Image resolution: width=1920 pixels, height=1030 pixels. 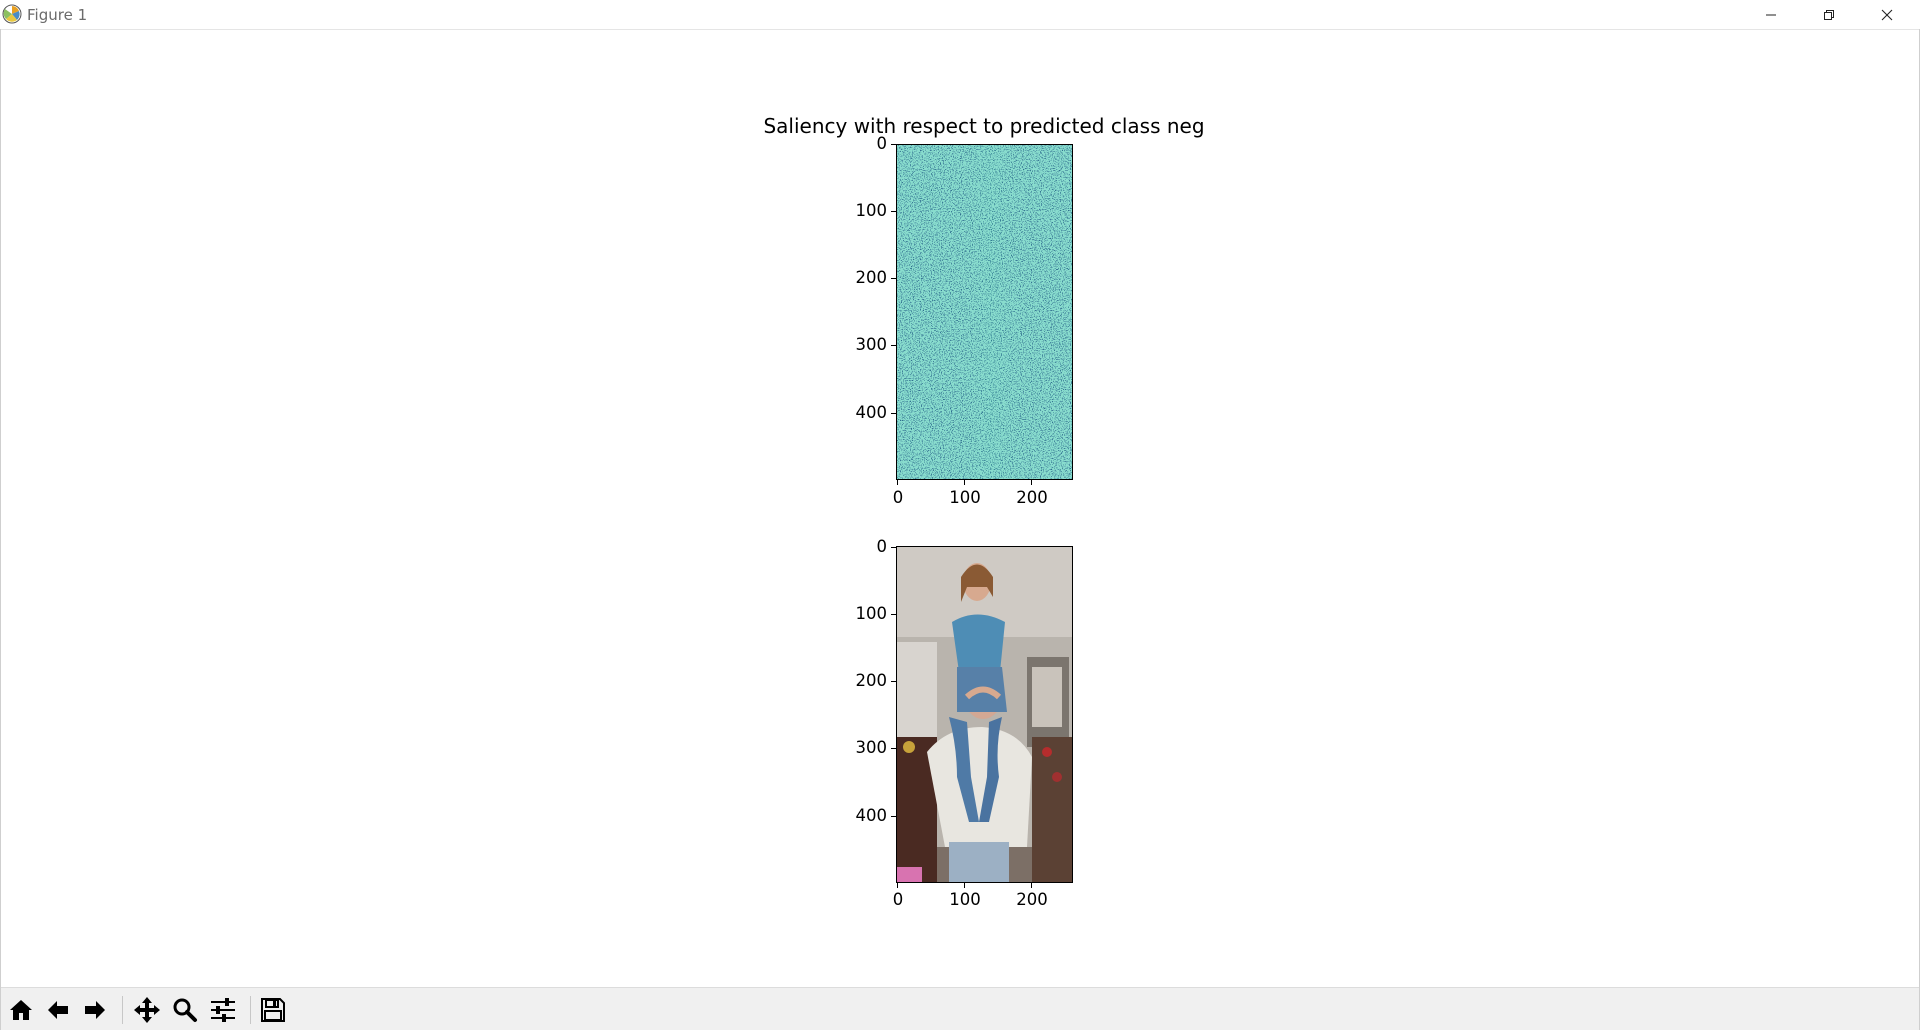 What do you see at coordinates (979, 862) in the screenshot?
I see `photo-man-jeans` at bounding box center [979, 862].